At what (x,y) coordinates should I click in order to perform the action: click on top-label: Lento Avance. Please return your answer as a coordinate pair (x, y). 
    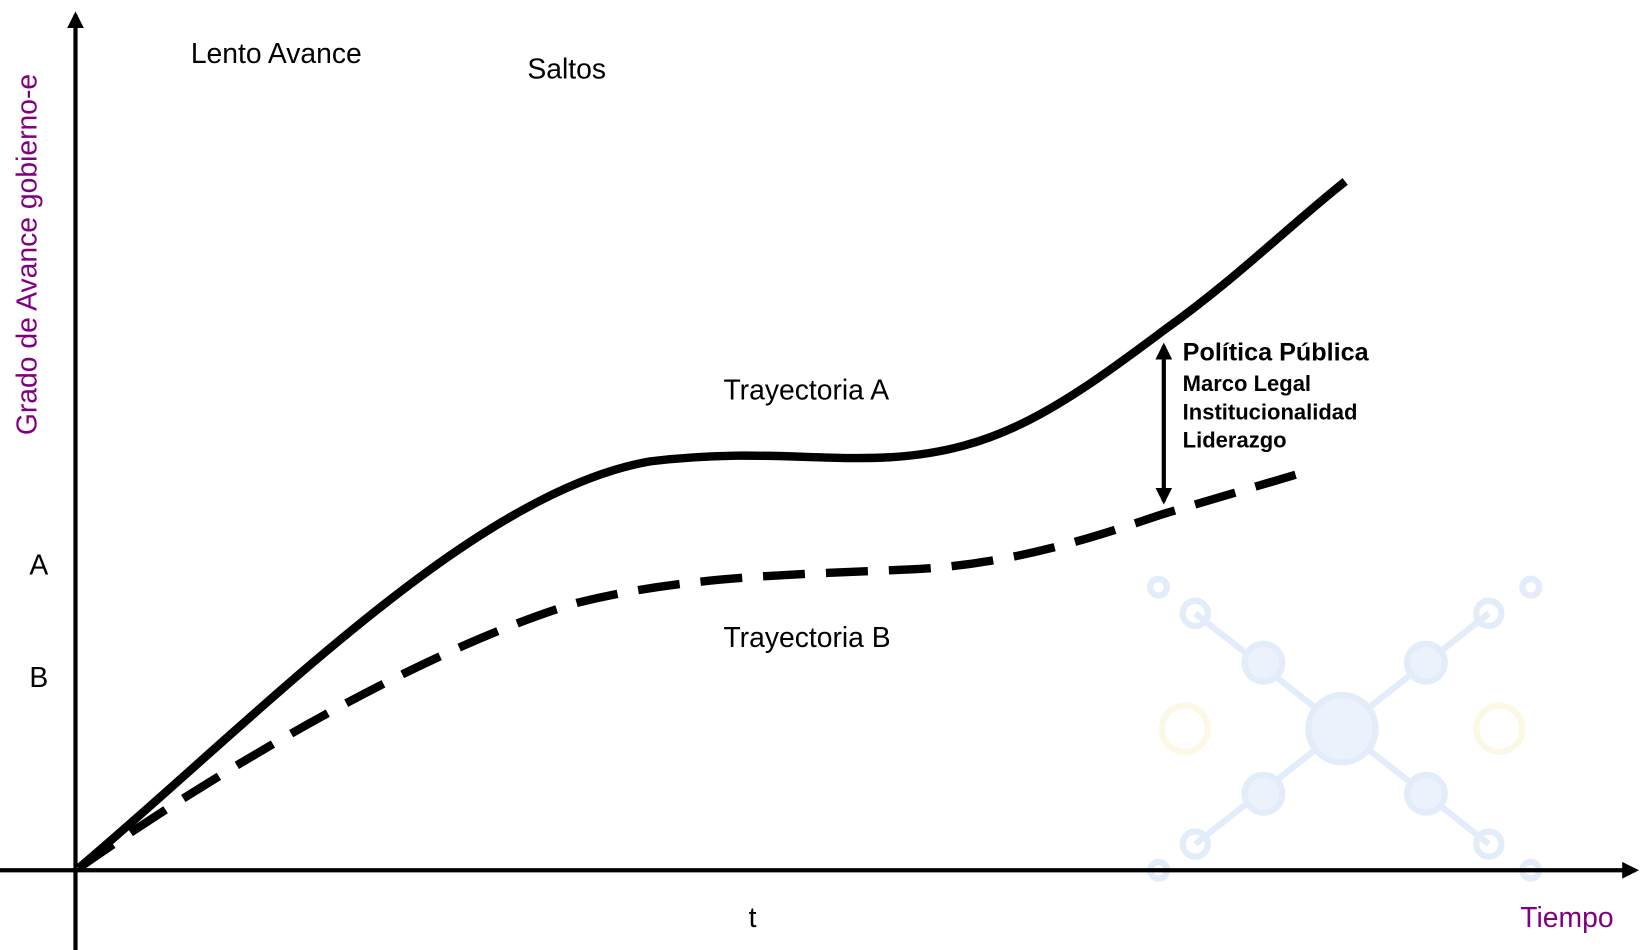
    Looking at the image, I should click on (276, 53).